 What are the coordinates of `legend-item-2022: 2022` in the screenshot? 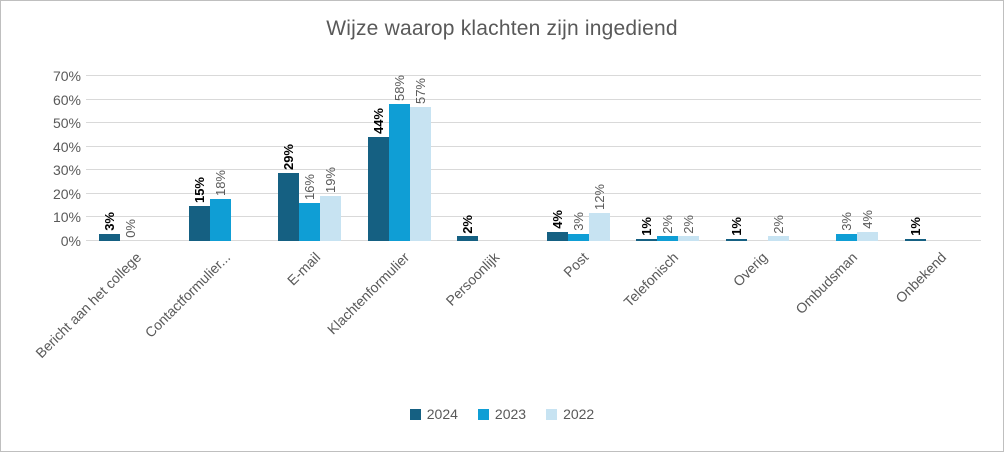 It's located at (570, 414).